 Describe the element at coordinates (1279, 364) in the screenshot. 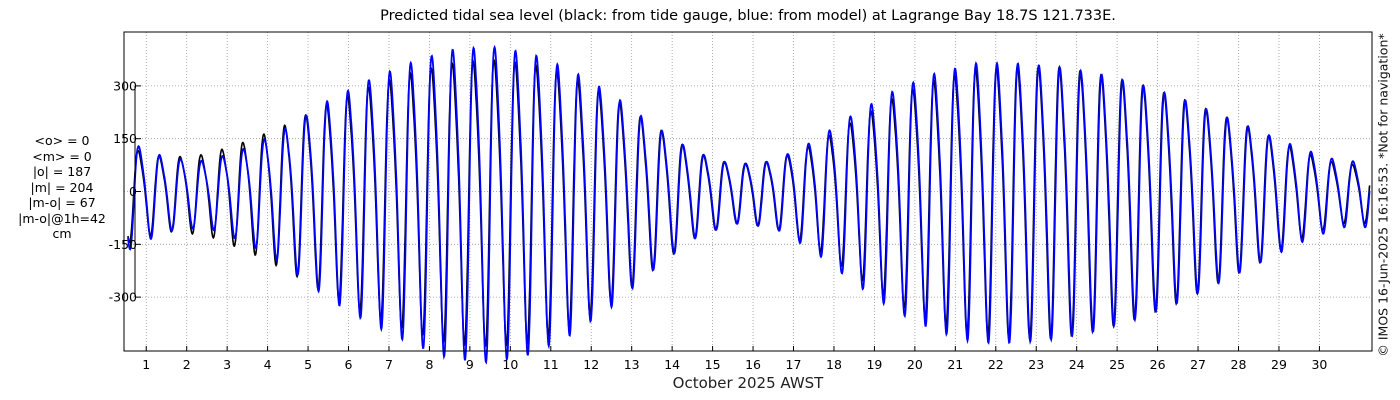

I see `x-tick-label: 29` at that location.